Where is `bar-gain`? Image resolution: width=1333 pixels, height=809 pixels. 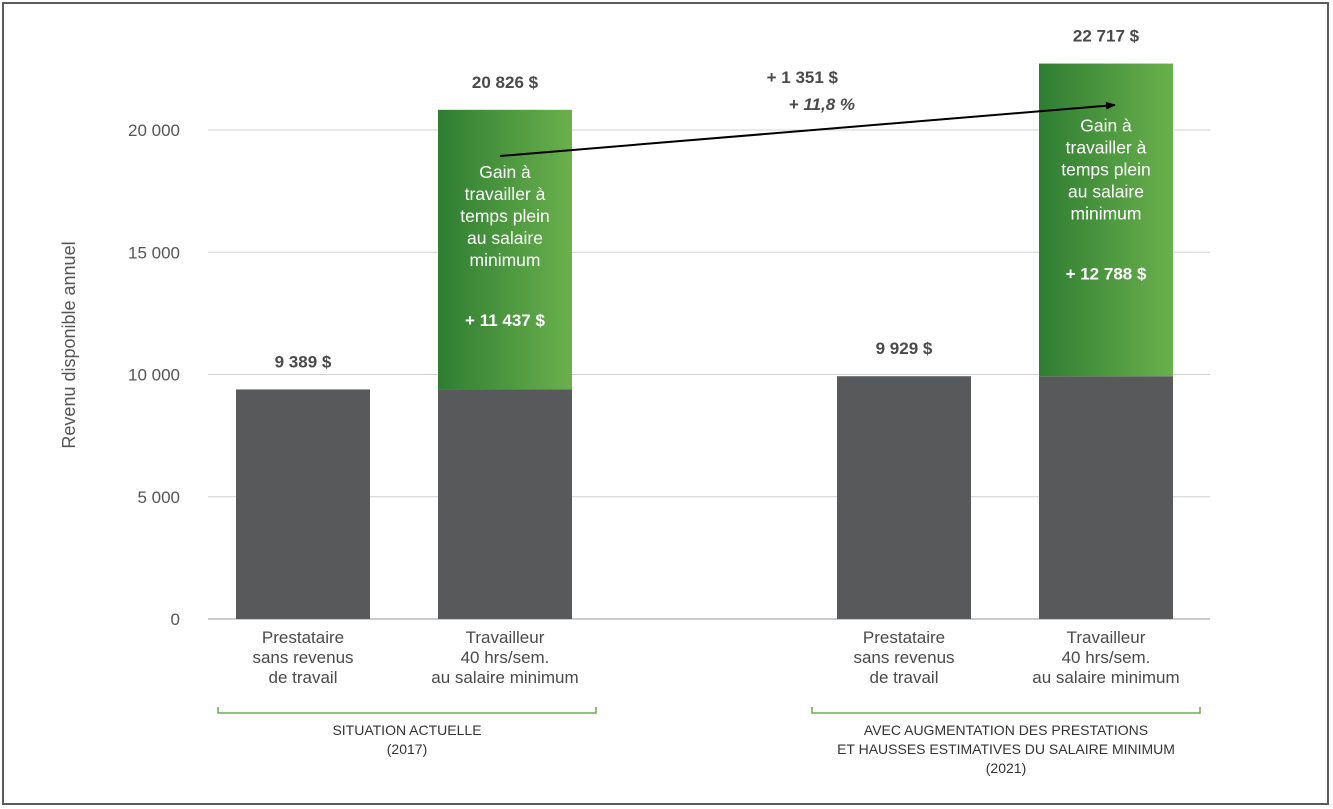
bar-gain is located at coordinates (1106, 220).